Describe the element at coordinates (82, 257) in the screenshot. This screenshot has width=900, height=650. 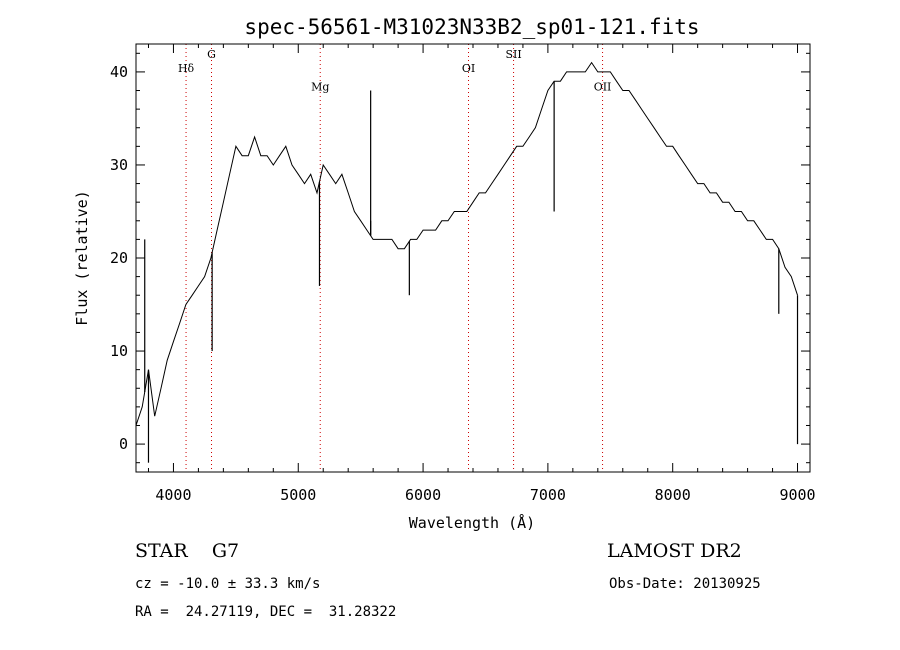
I see `y-axis-label: Flux (relative)` at that location.